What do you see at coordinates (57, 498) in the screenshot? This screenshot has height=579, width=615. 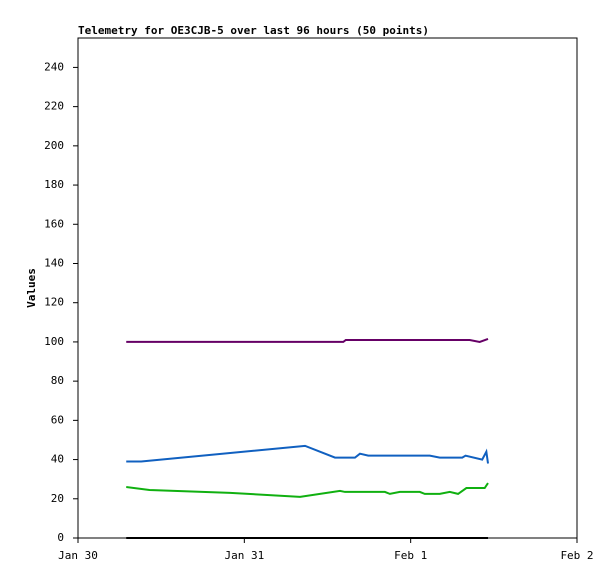 I see `y-tick-label: 20` at bounding box center [57, 498].